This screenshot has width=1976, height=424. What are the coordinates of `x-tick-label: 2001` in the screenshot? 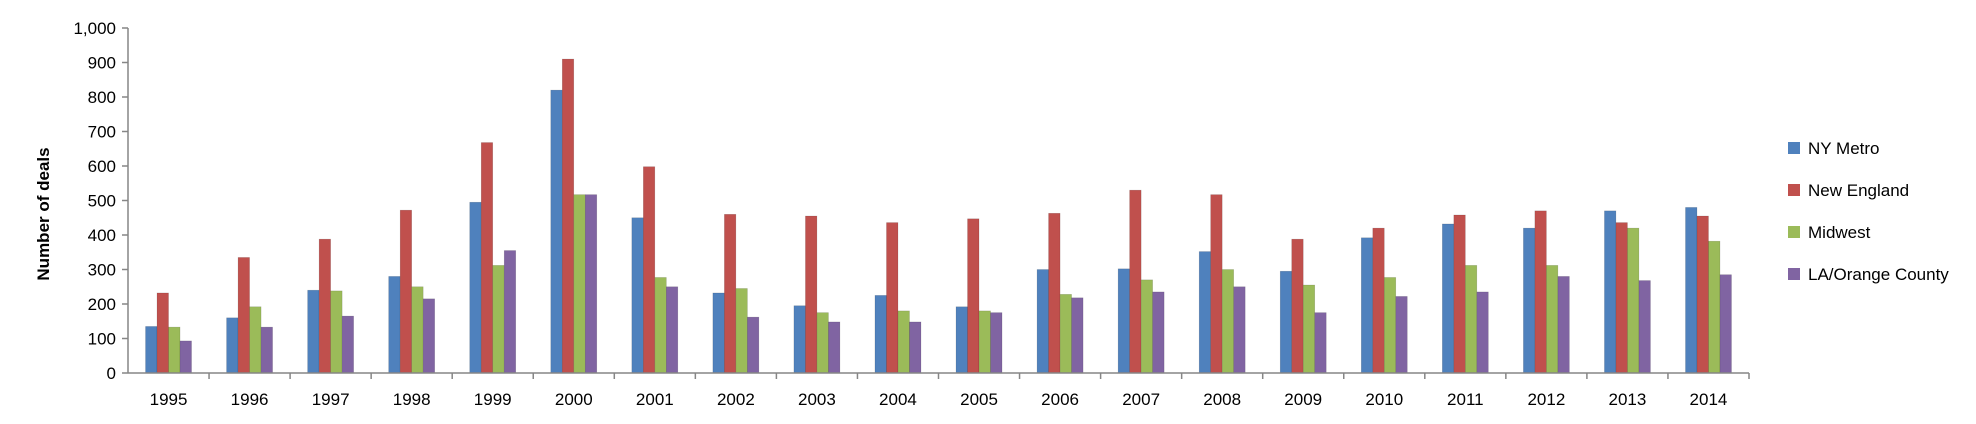 It's located at (655, 399).